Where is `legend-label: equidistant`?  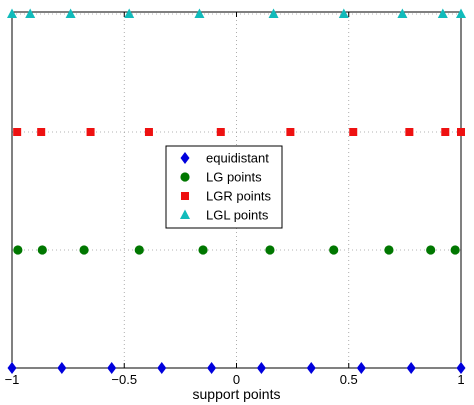 legend-label: equidistant is located at coordinates (237, 158).